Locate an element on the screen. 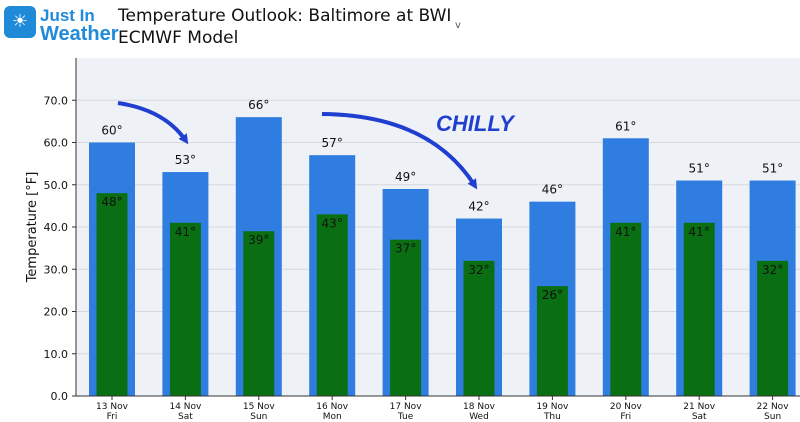  chart-title-line2: ECMWF Model is located at coordinates (178, 38).